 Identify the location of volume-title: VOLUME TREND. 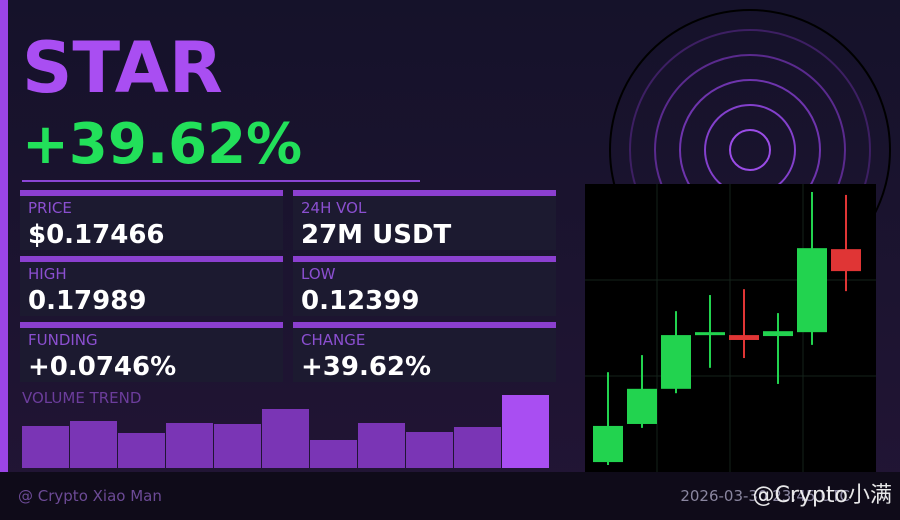
(81, 398).